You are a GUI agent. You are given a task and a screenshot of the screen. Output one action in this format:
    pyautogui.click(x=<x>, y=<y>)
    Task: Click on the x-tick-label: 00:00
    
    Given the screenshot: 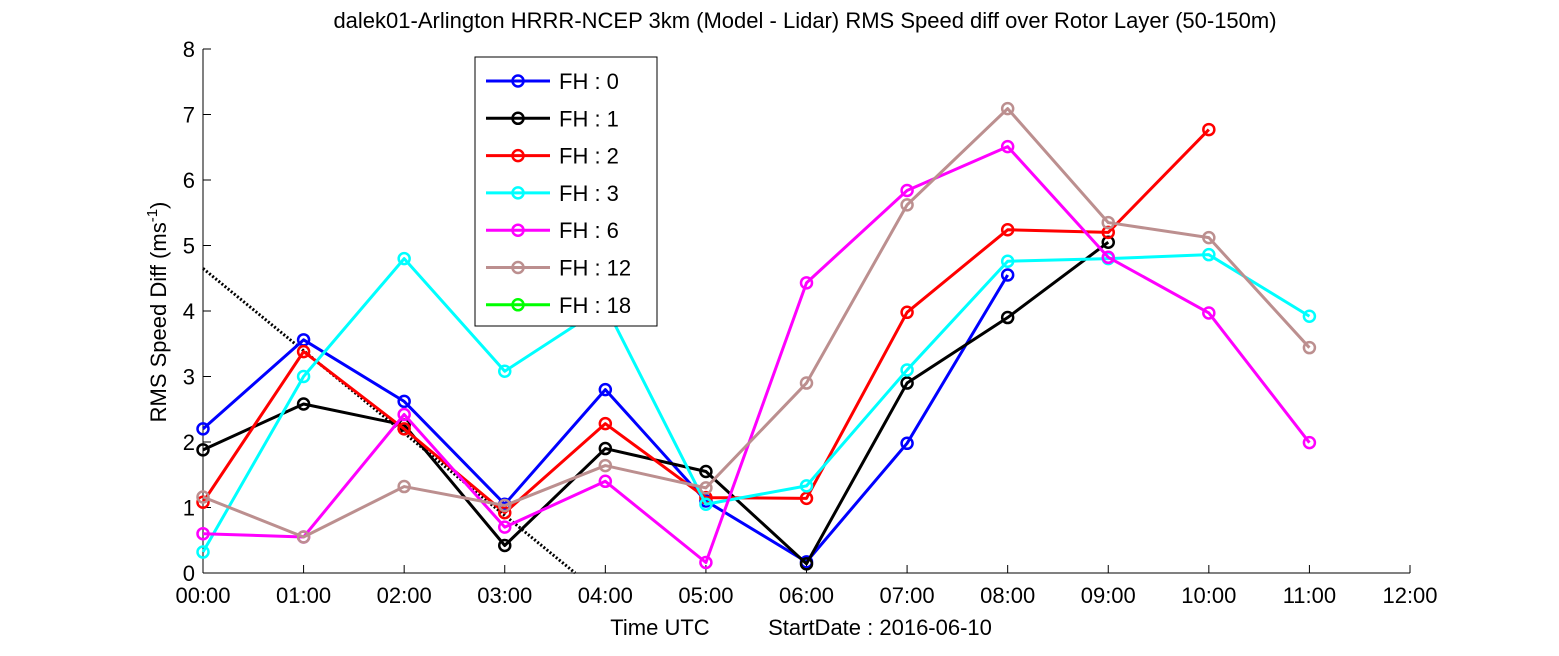 What is the action you would take?
    pyautogui.click(x=202, y=595)
    